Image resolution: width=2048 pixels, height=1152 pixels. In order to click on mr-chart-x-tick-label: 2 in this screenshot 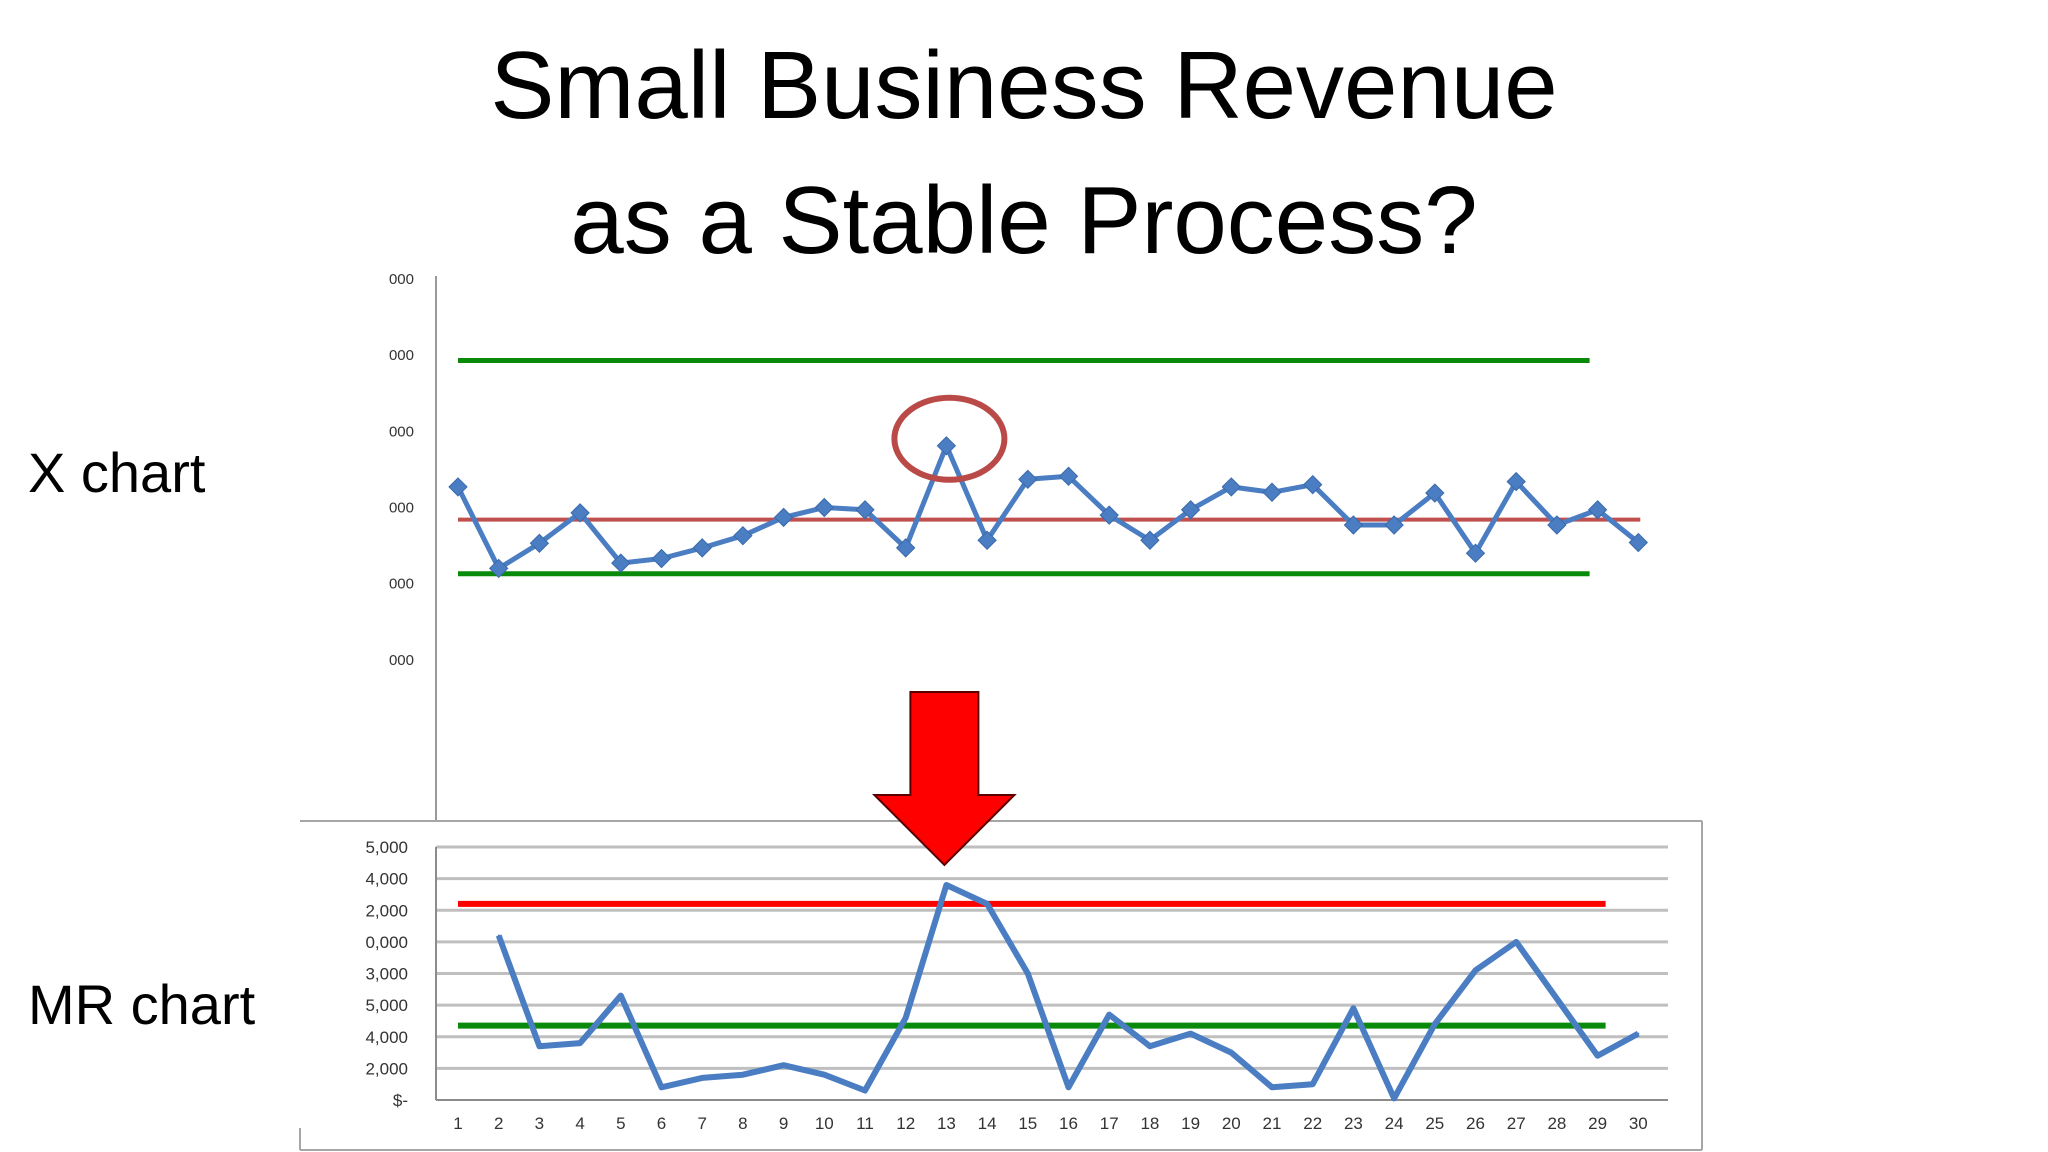, I will do `click(498, 1123)`.